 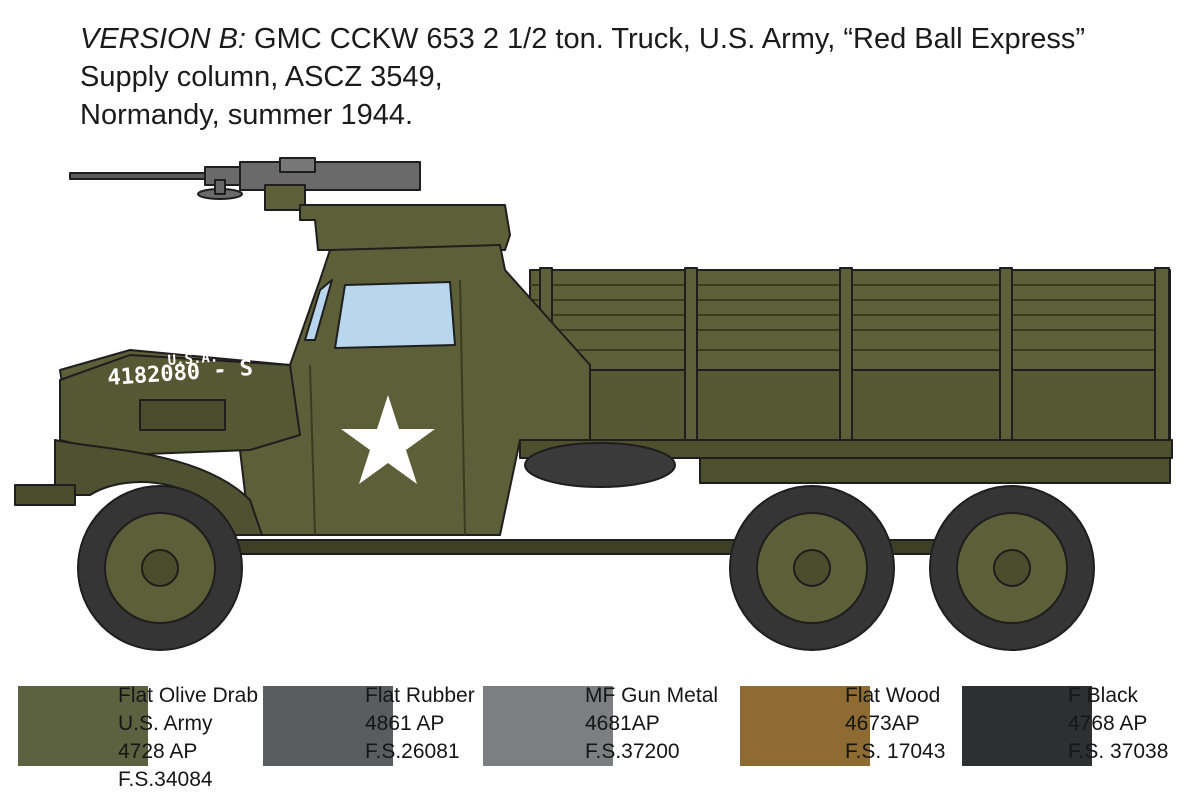 What do you see at coordinates (1027, 726) in the screenshot?
I see `swatch-f-black` at bounding box center [1027, 726].